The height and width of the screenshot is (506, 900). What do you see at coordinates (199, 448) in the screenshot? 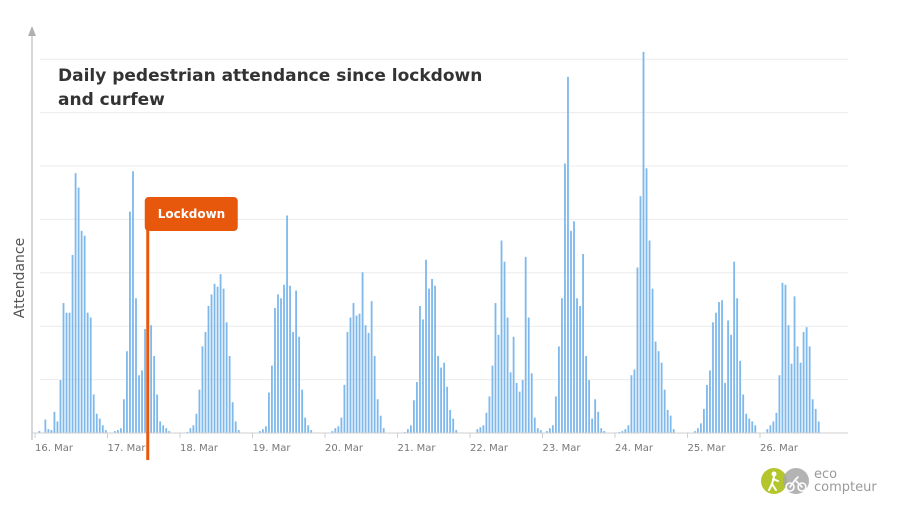
I see `x-tick-label: 18. Mar` at bounding box center [199, 448].